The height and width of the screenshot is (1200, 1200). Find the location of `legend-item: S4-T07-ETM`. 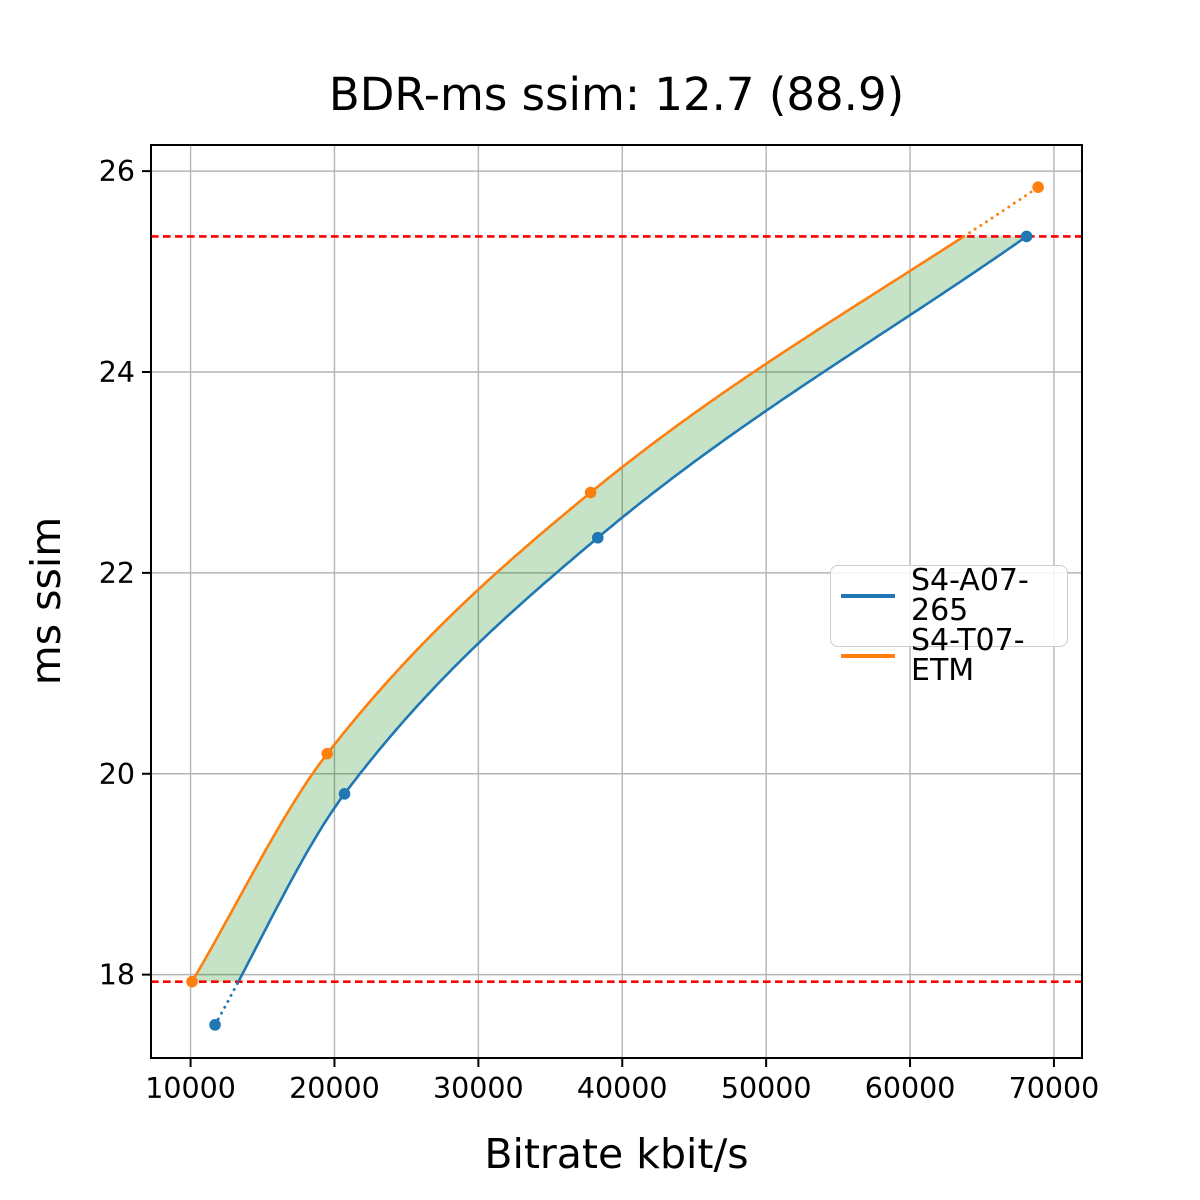

legend-item: S4-T07-ETM is located at coordinates (954, 656).